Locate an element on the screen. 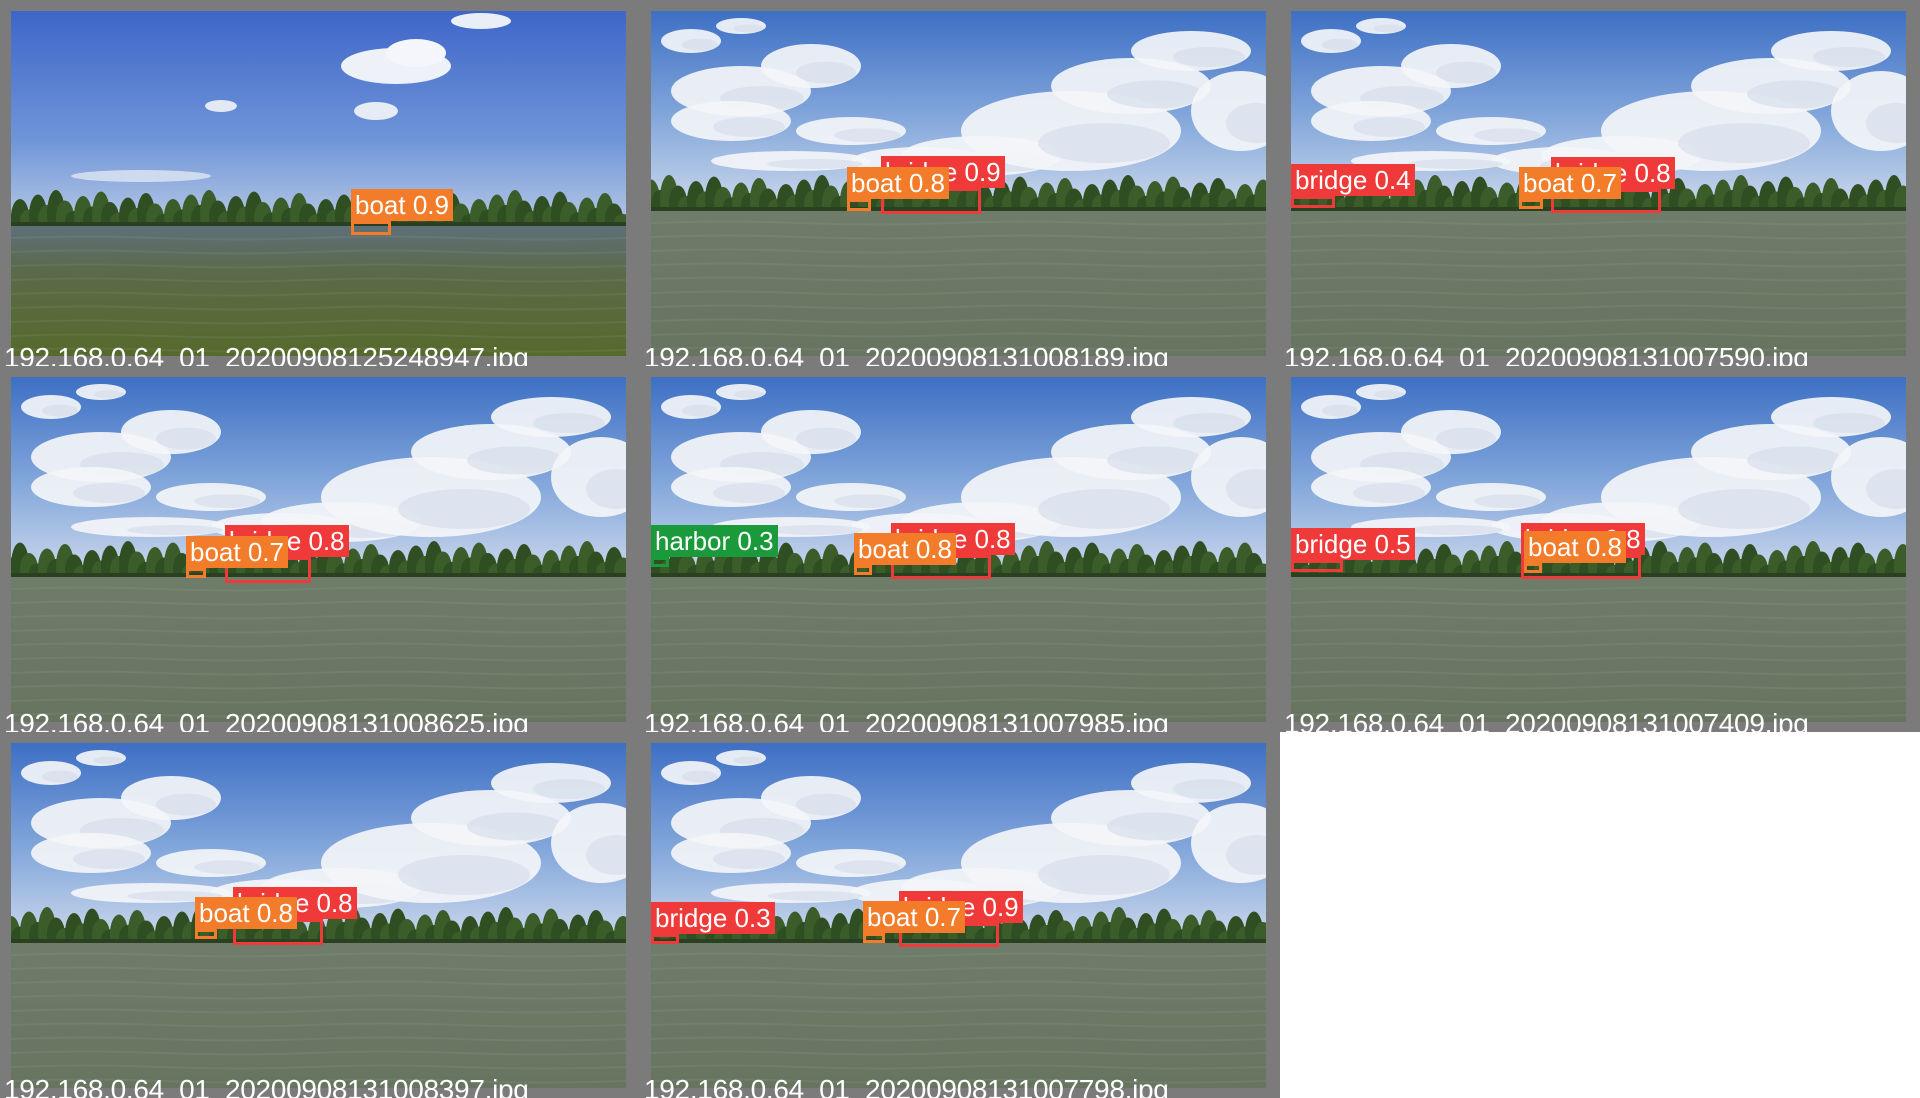 The width and height of the screenshot is (1920, 1098). tile-photo: boat 0.9 is located at coordinates (318, 183).